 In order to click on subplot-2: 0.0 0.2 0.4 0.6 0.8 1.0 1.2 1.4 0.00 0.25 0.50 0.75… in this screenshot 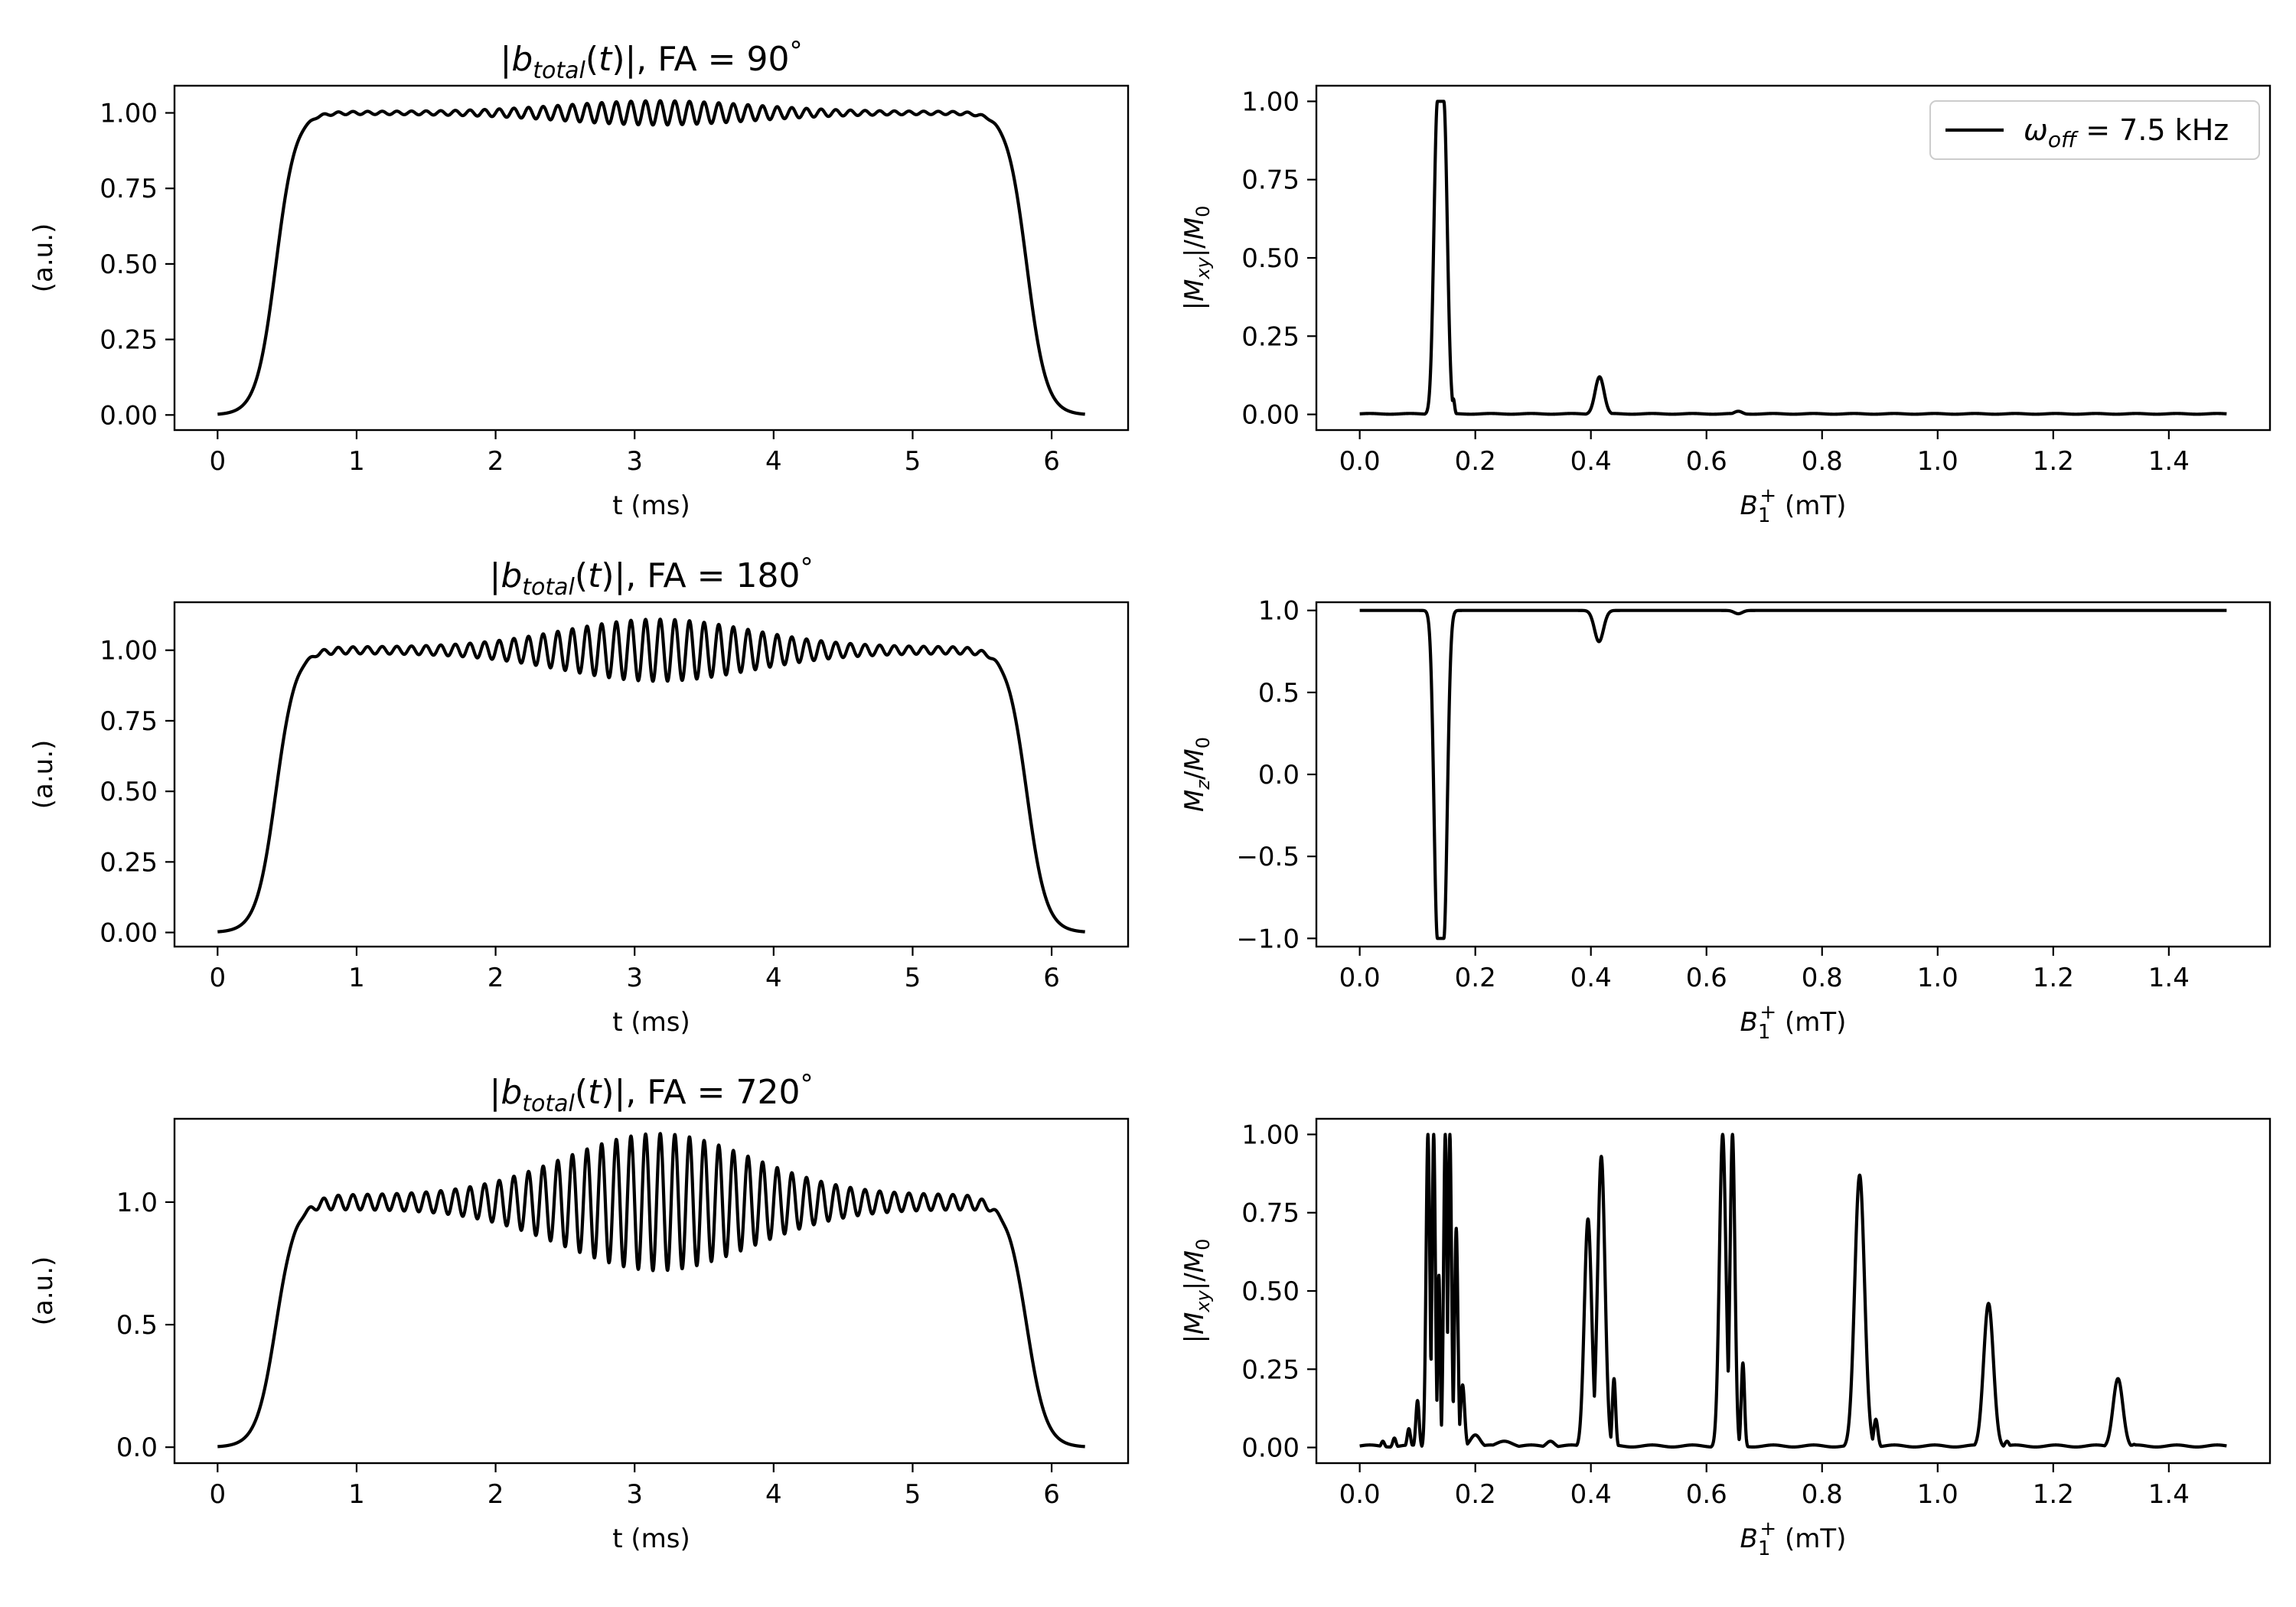, I will do `click(1725, 305)`.